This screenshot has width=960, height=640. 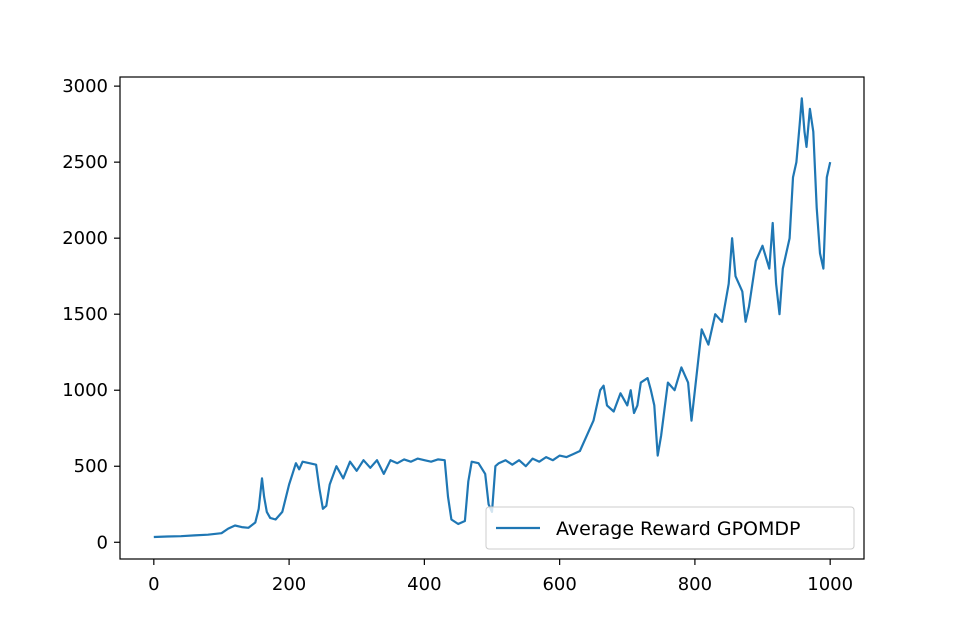 I want to click on y-axis: 0 500 1000 1500 2000 2500 3000, so click(x=91, y=314).